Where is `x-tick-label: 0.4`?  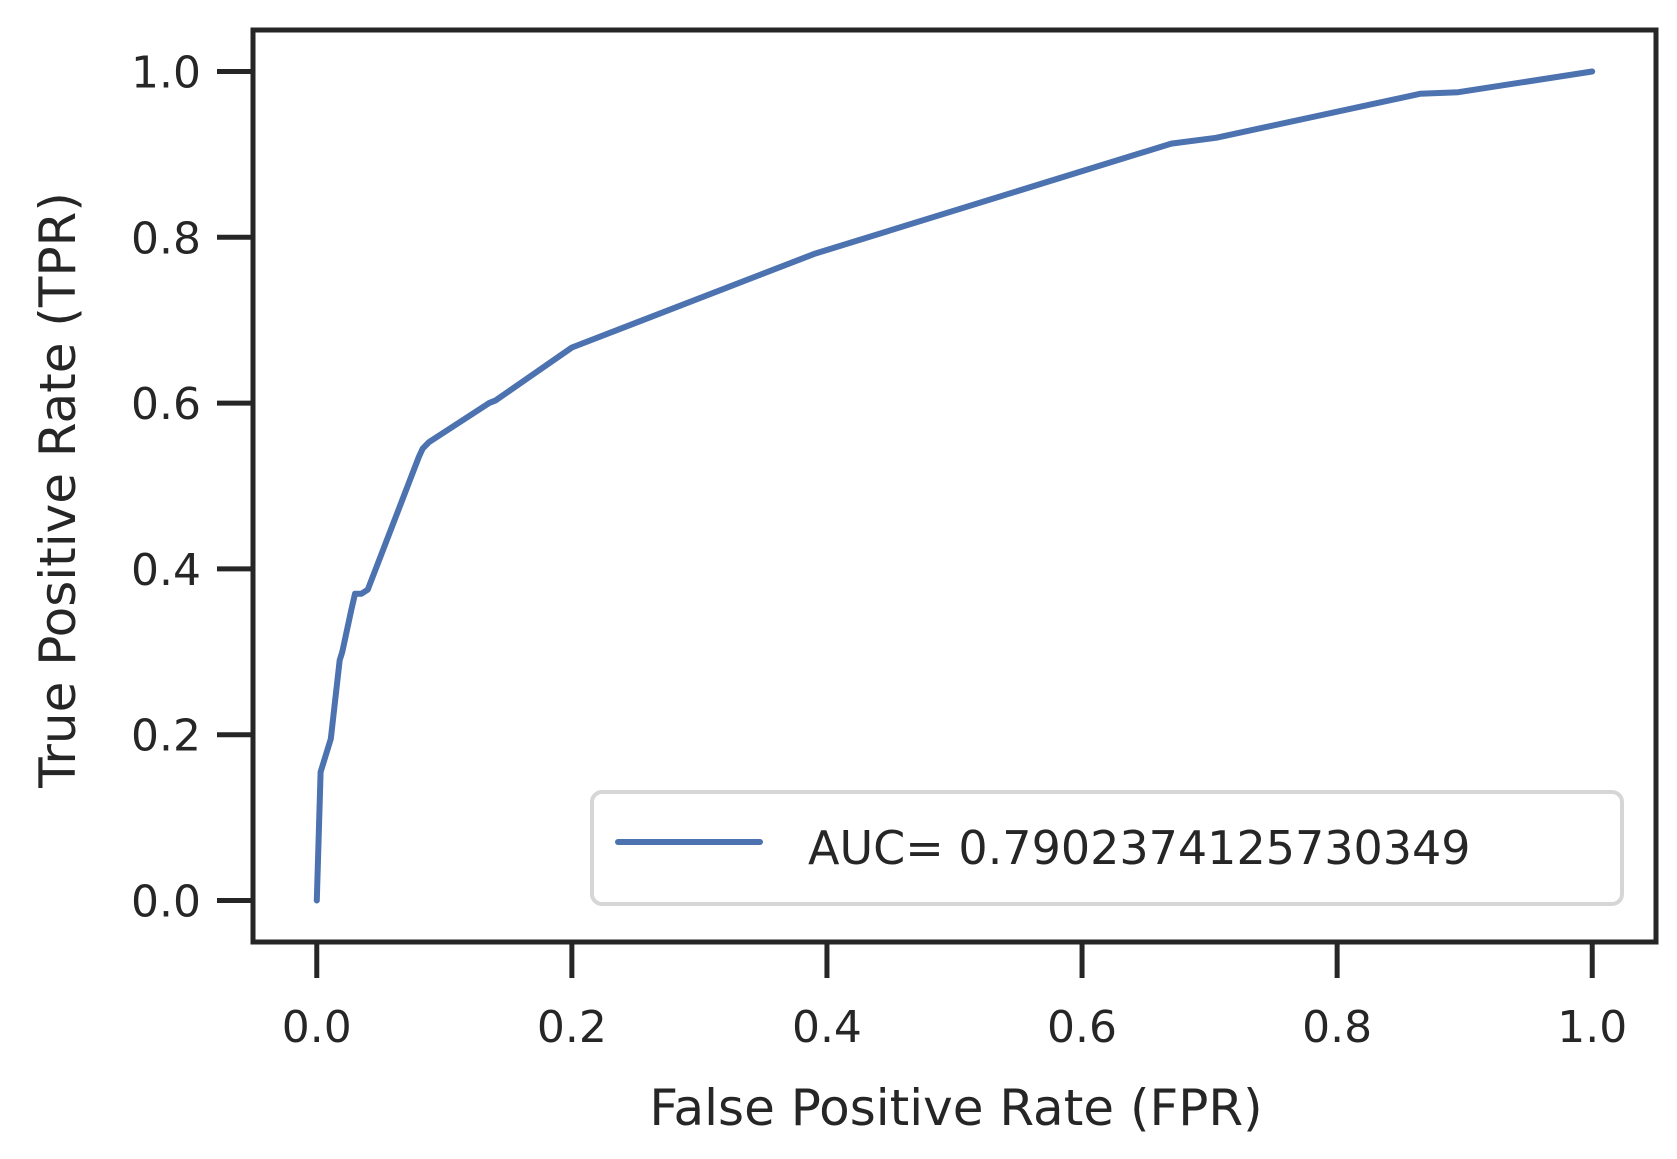 x-tick-label: 0.4 is located at coordinates (827, 1027).